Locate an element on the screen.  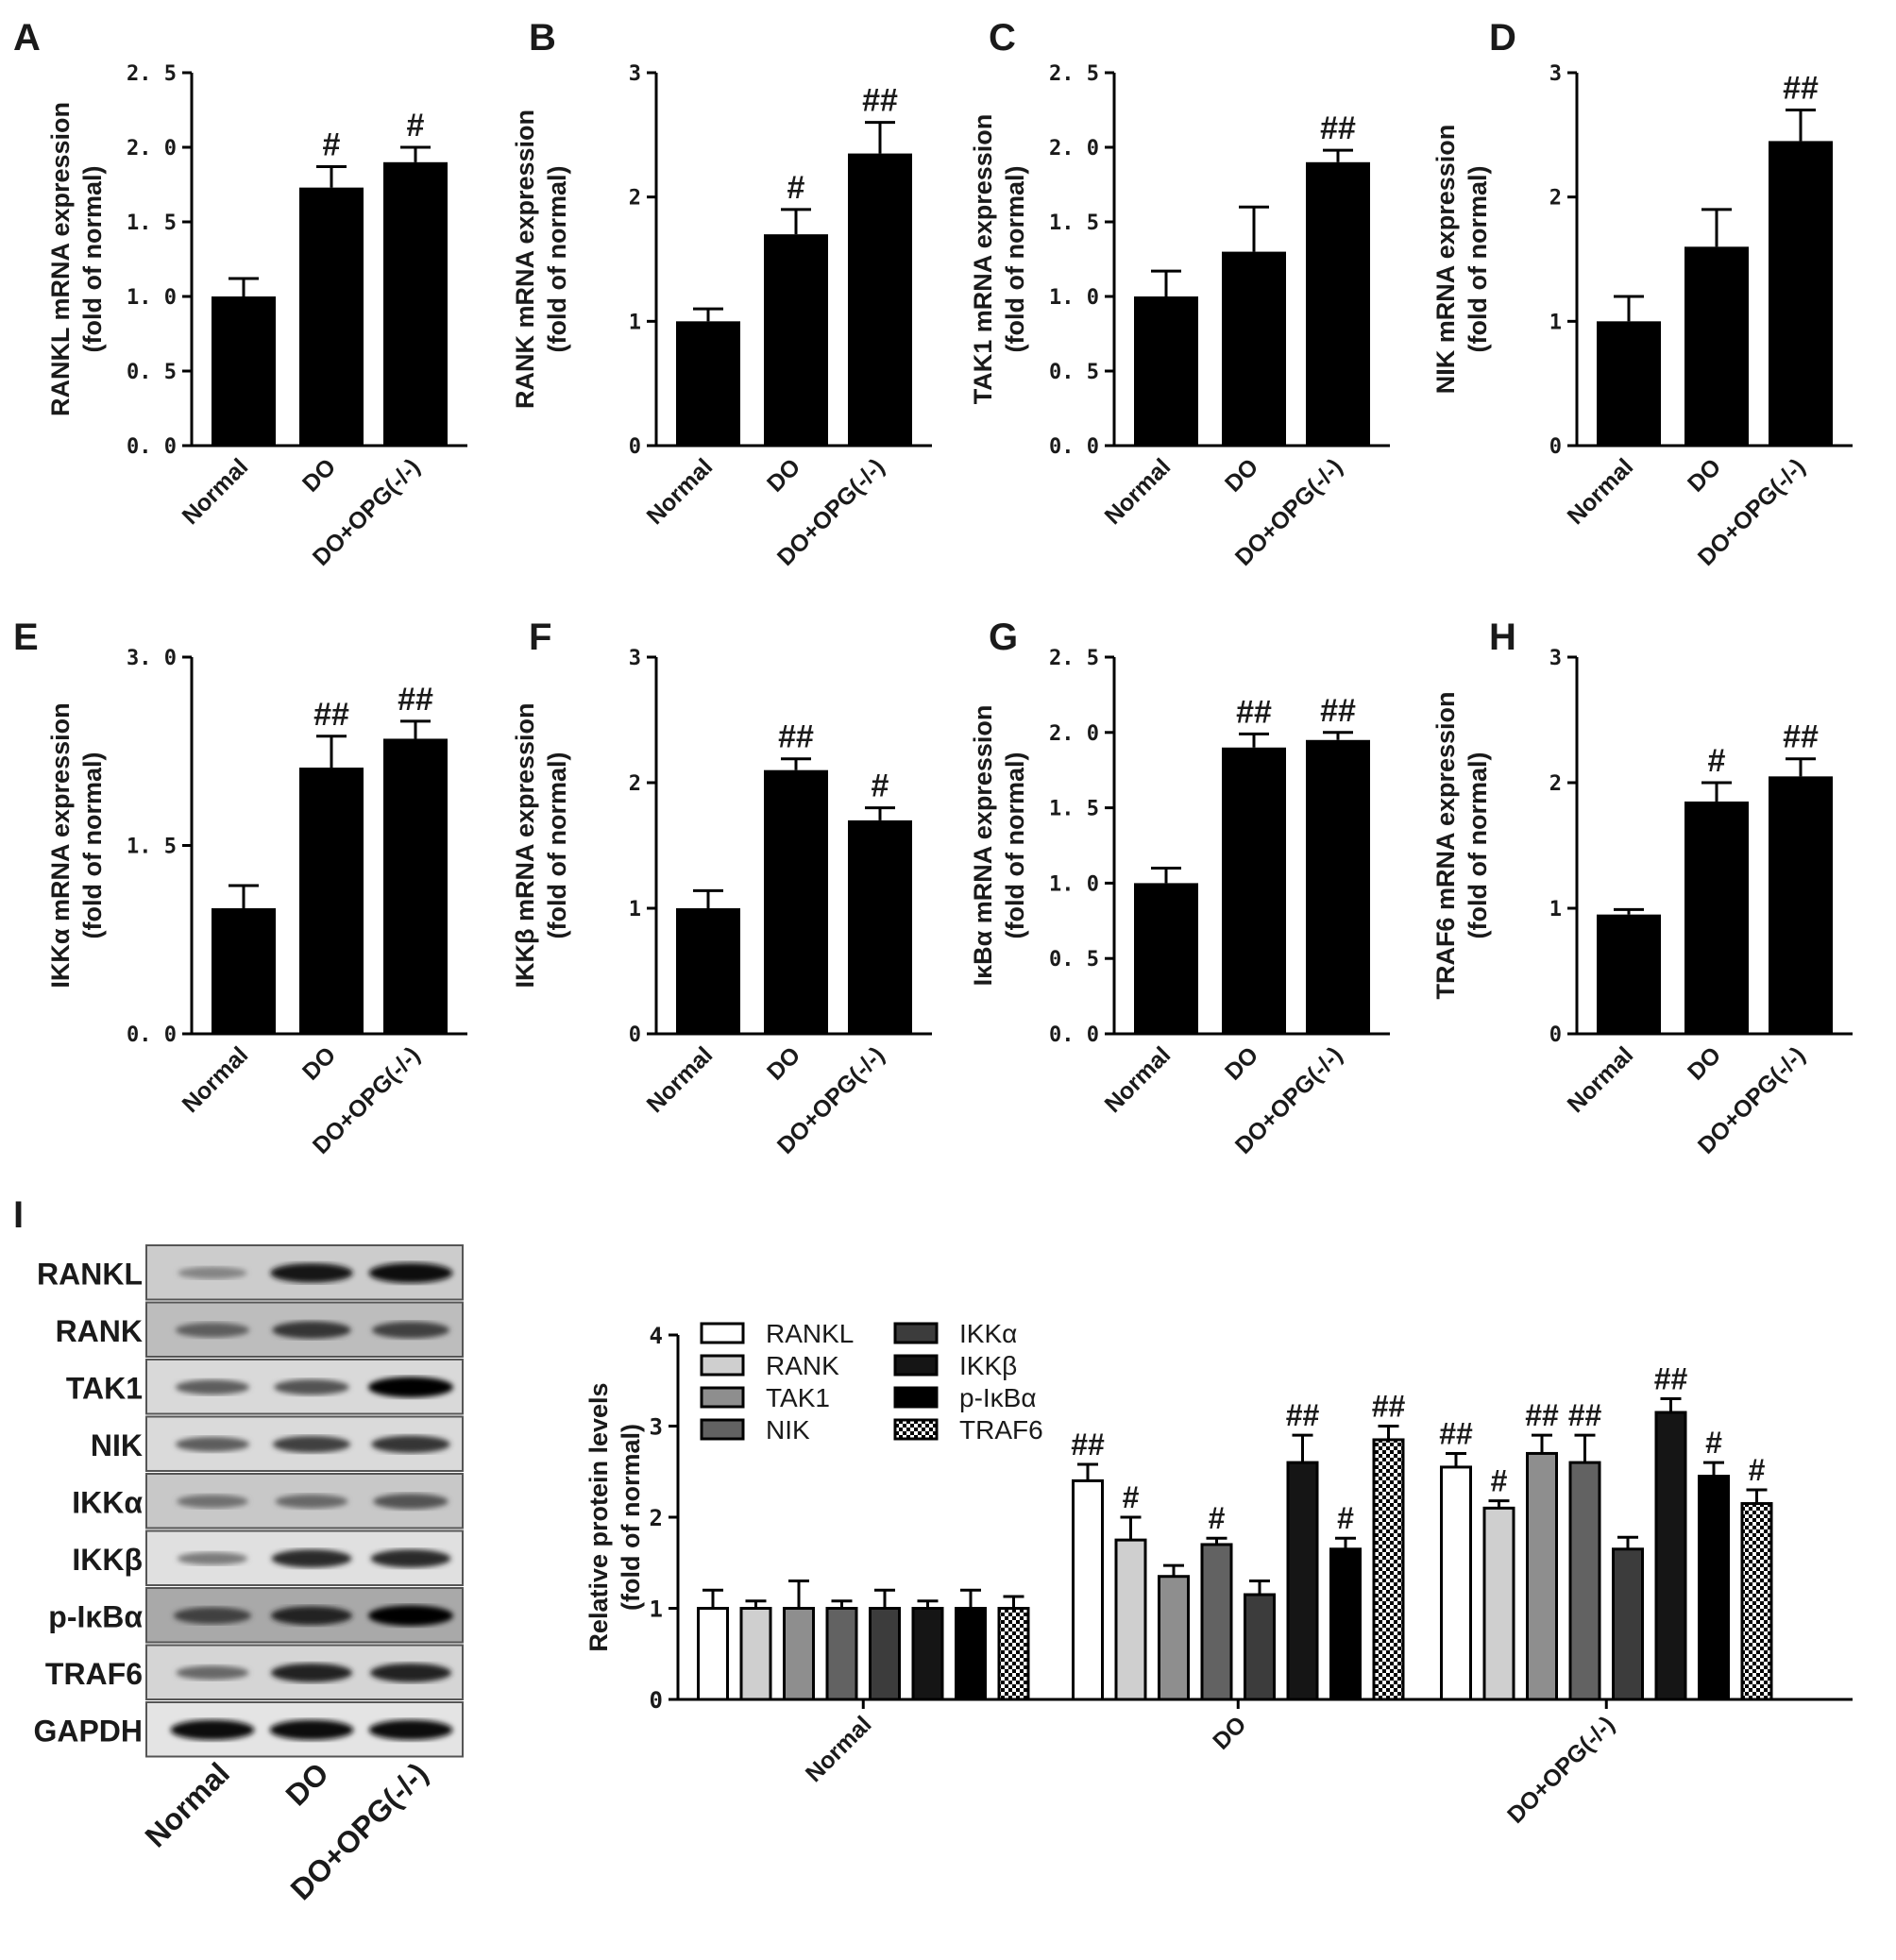
panel-letter: I is located at coordinates (18, 1215).